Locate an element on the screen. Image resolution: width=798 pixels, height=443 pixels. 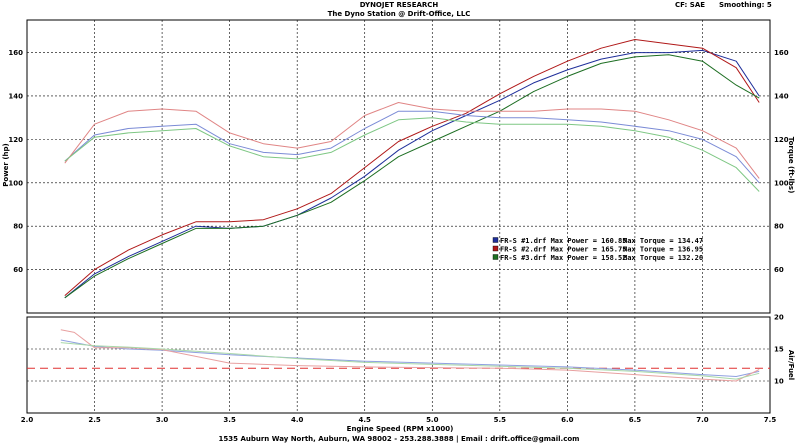
y-tick-label-power: 140 is located at coordinates (15, 96).